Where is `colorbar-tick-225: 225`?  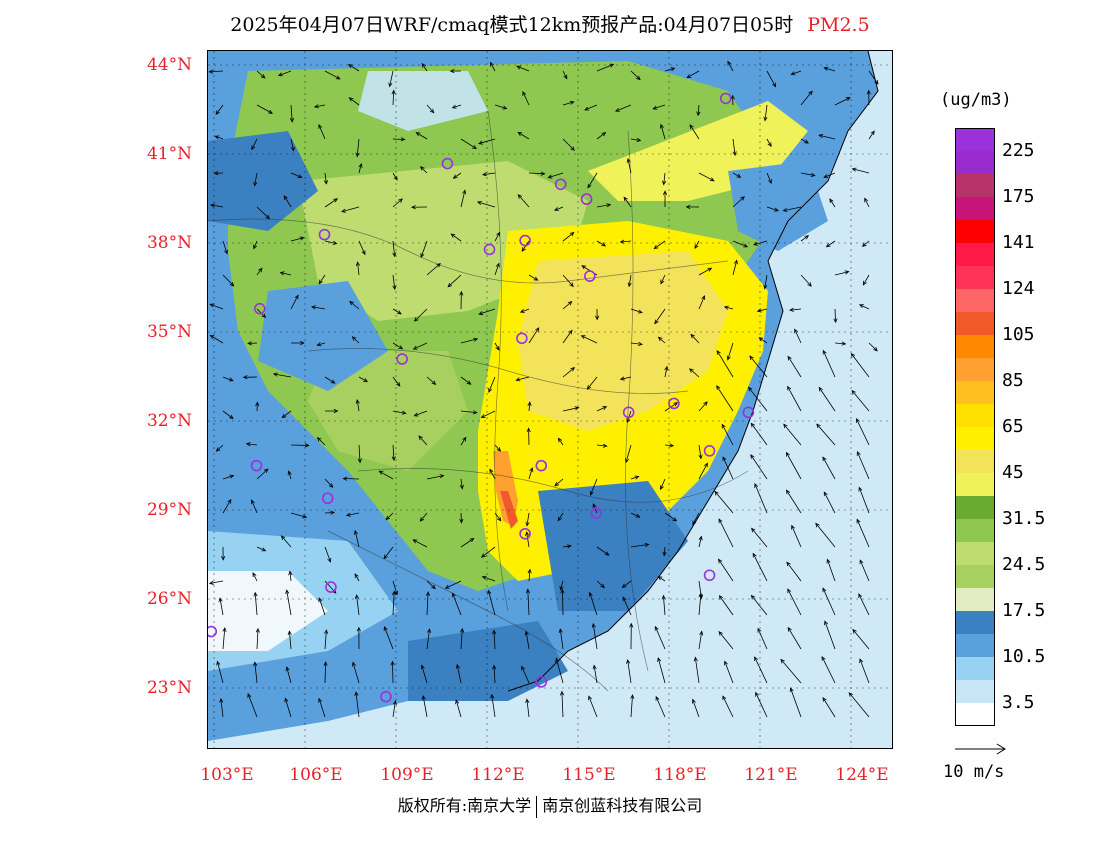
colorbar-tick-225: 225 is located at coordinates (1018, 150).